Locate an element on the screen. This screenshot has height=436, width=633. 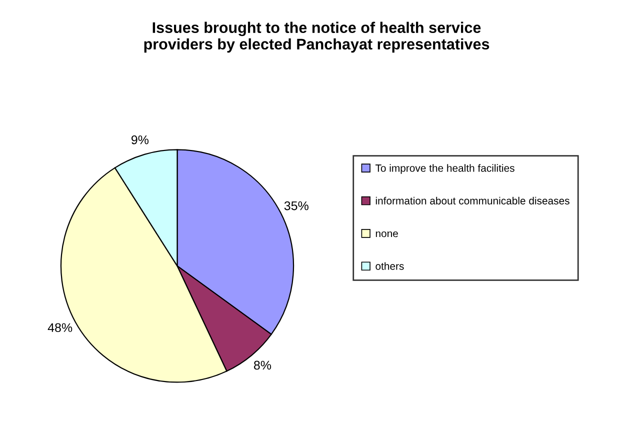
legend-label: others is located at coordinates (390, 266).